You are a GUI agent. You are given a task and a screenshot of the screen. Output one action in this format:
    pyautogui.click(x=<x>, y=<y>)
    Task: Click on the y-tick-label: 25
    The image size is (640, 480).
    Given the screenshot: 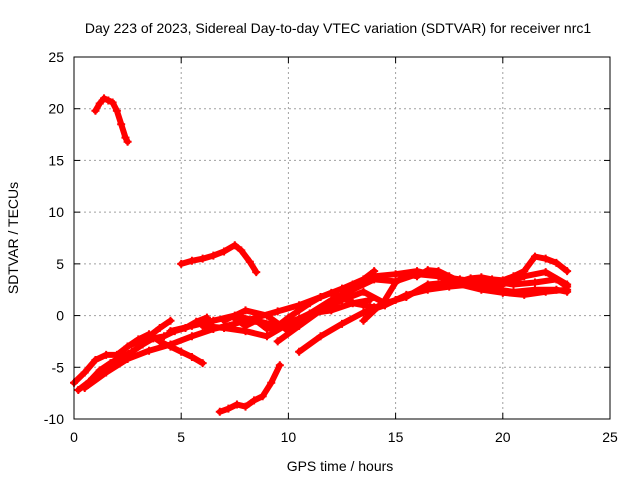 What is the action you would take?
    pyautogui.click(x=56, y=57)
    